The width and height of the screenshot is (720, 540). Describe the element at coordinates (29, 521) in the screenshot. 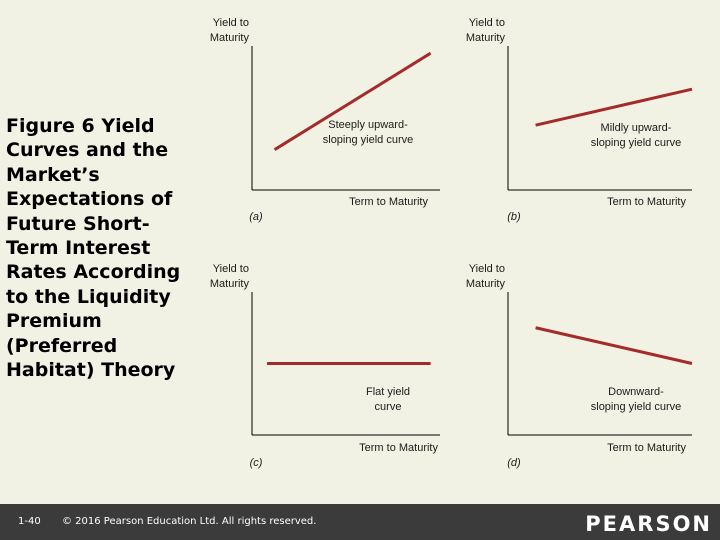

I see `page-number: 1-40` at that location.